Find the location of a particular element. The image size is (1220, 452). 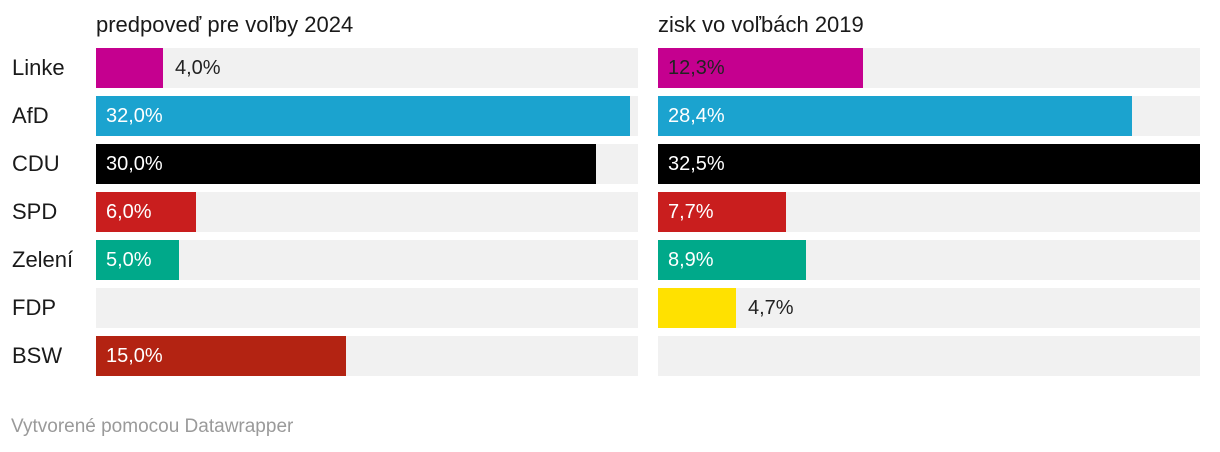

bar-cdu-2019 is located at coordinates (929, 164).